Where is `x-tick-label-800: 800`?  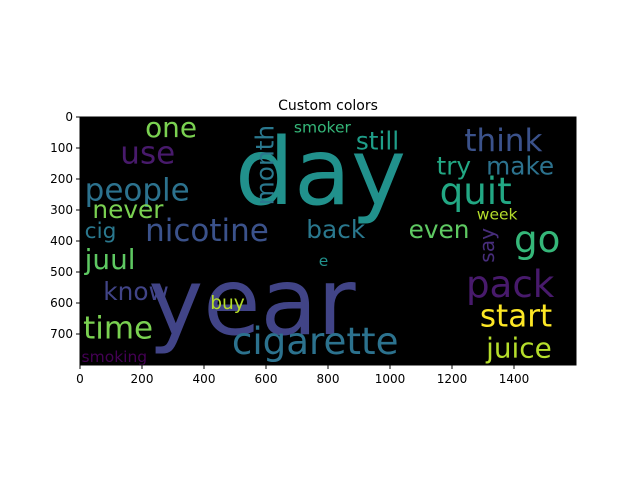
x-tick-label-800: 800 is located at coordinates (328, 379).